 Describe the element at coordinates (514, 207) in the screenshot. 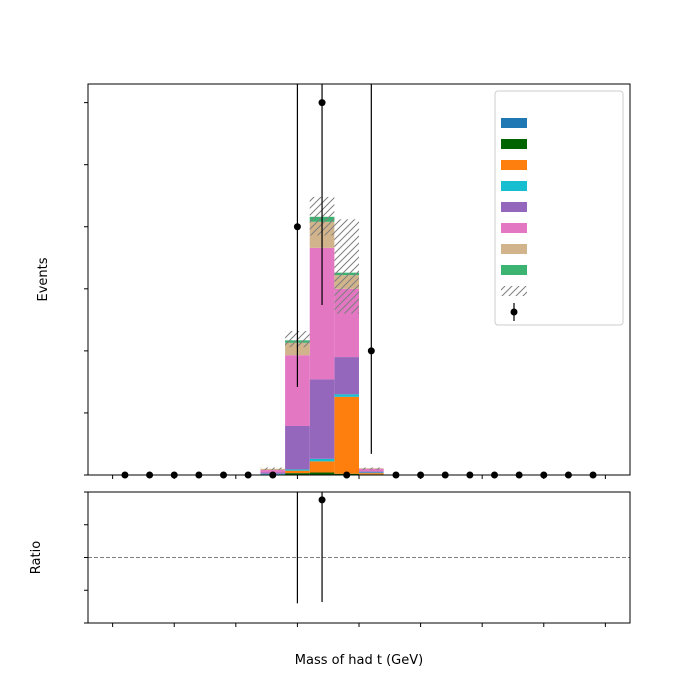

I see `legend-swatch-tth` at that location.